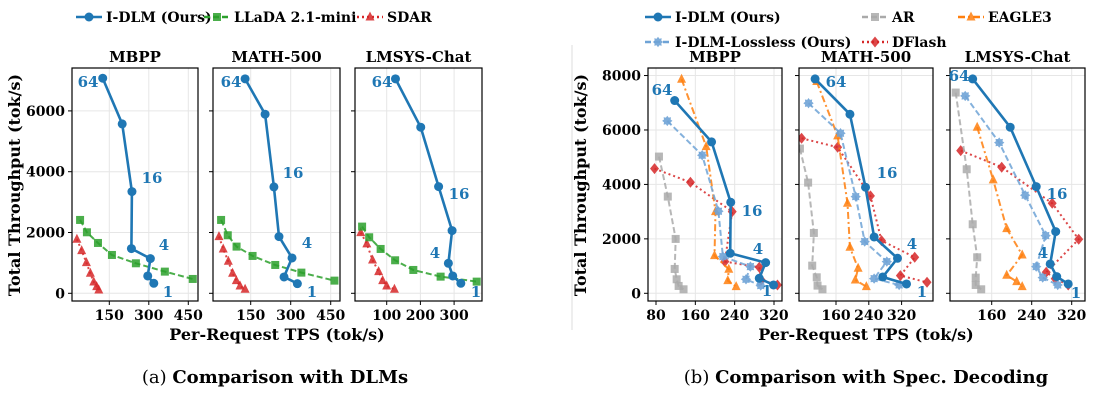  I want to click on panel-left-math-500: 150 300 450 MATH-500 64 16 4 1, so click(277, 186).